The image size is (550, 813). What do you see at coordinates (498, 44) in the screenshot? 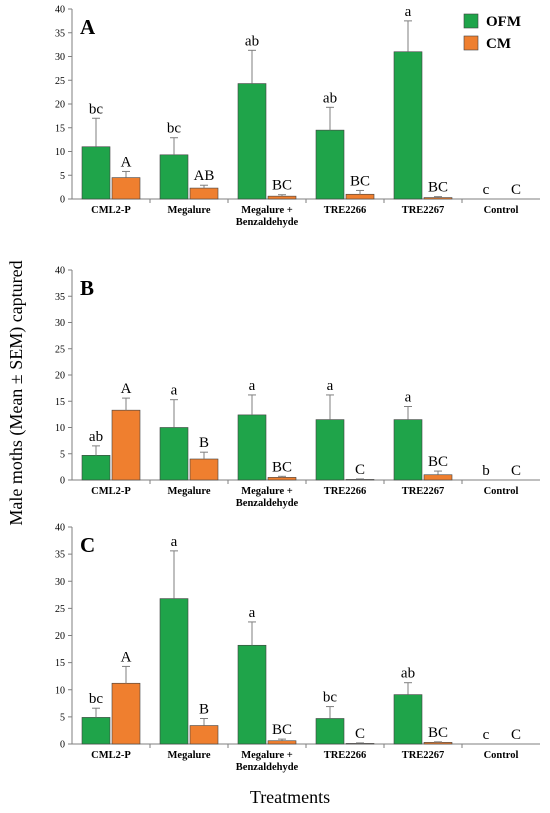
I see `legend-label: CM` at bounding box center [498, 44].